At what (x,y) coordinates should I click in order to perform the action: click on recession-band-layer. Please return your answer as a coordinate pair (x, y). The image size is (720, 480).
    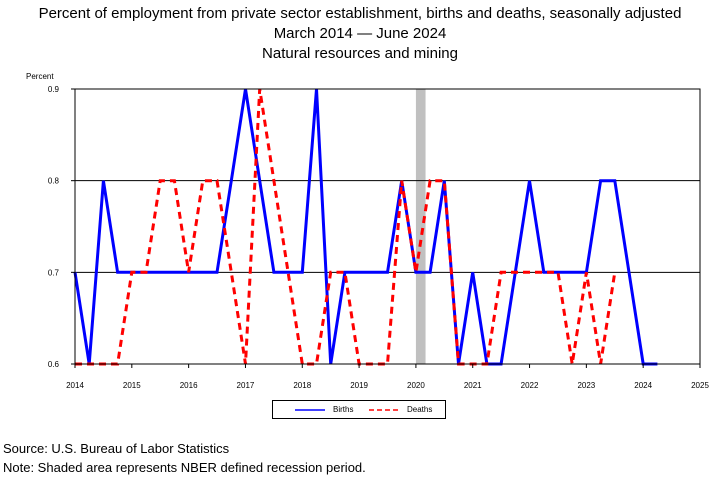
    Looking at the image, I should click on (420, 226).